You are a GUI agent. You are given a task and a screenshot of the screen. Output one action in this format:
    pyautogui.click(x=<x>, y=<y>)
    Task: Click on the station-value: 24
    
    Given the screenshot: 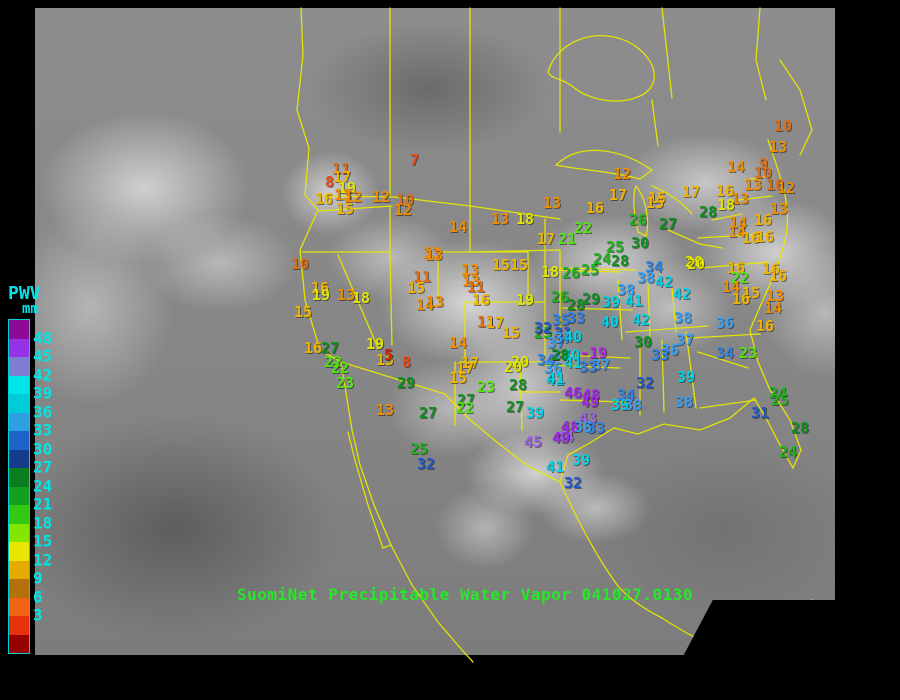 What is the action you would take?
    pyautogui.click(x=778, y=393)
    